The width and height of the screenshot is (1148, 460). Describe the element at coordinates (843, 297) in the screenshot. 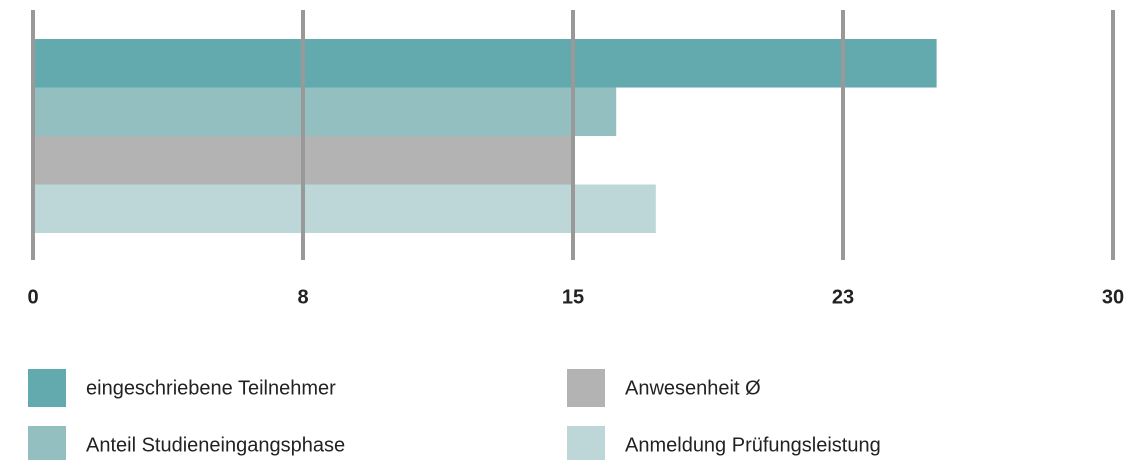

I see `x-tick-label: 23` at that location.